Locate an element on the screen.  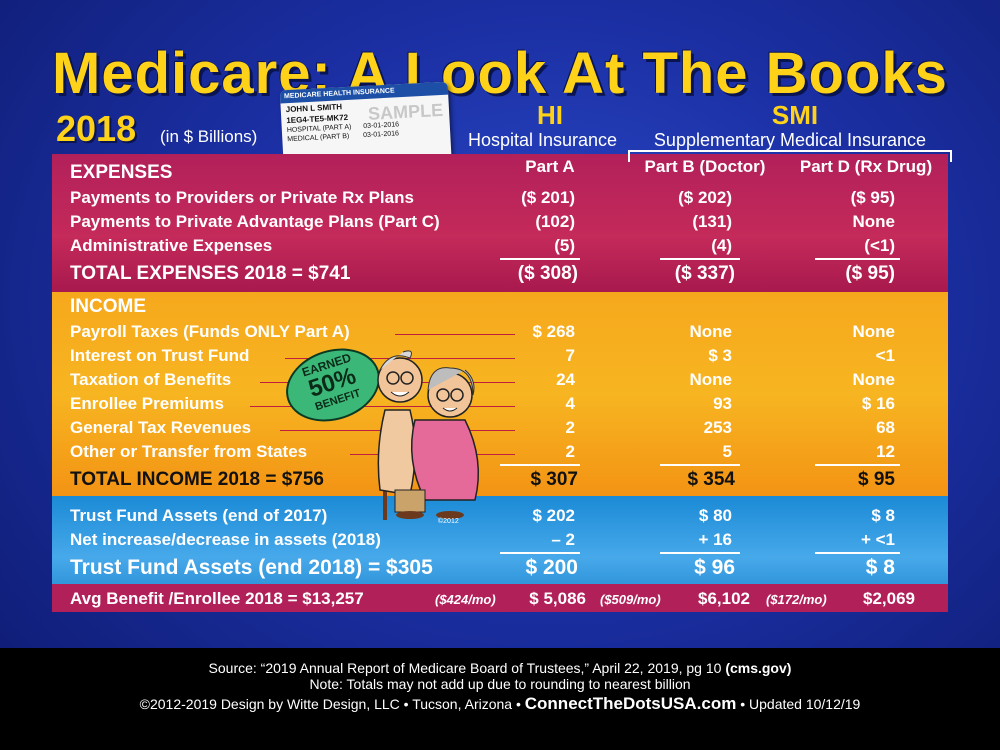
income-d: 12 is located at coordinates (885, 451).